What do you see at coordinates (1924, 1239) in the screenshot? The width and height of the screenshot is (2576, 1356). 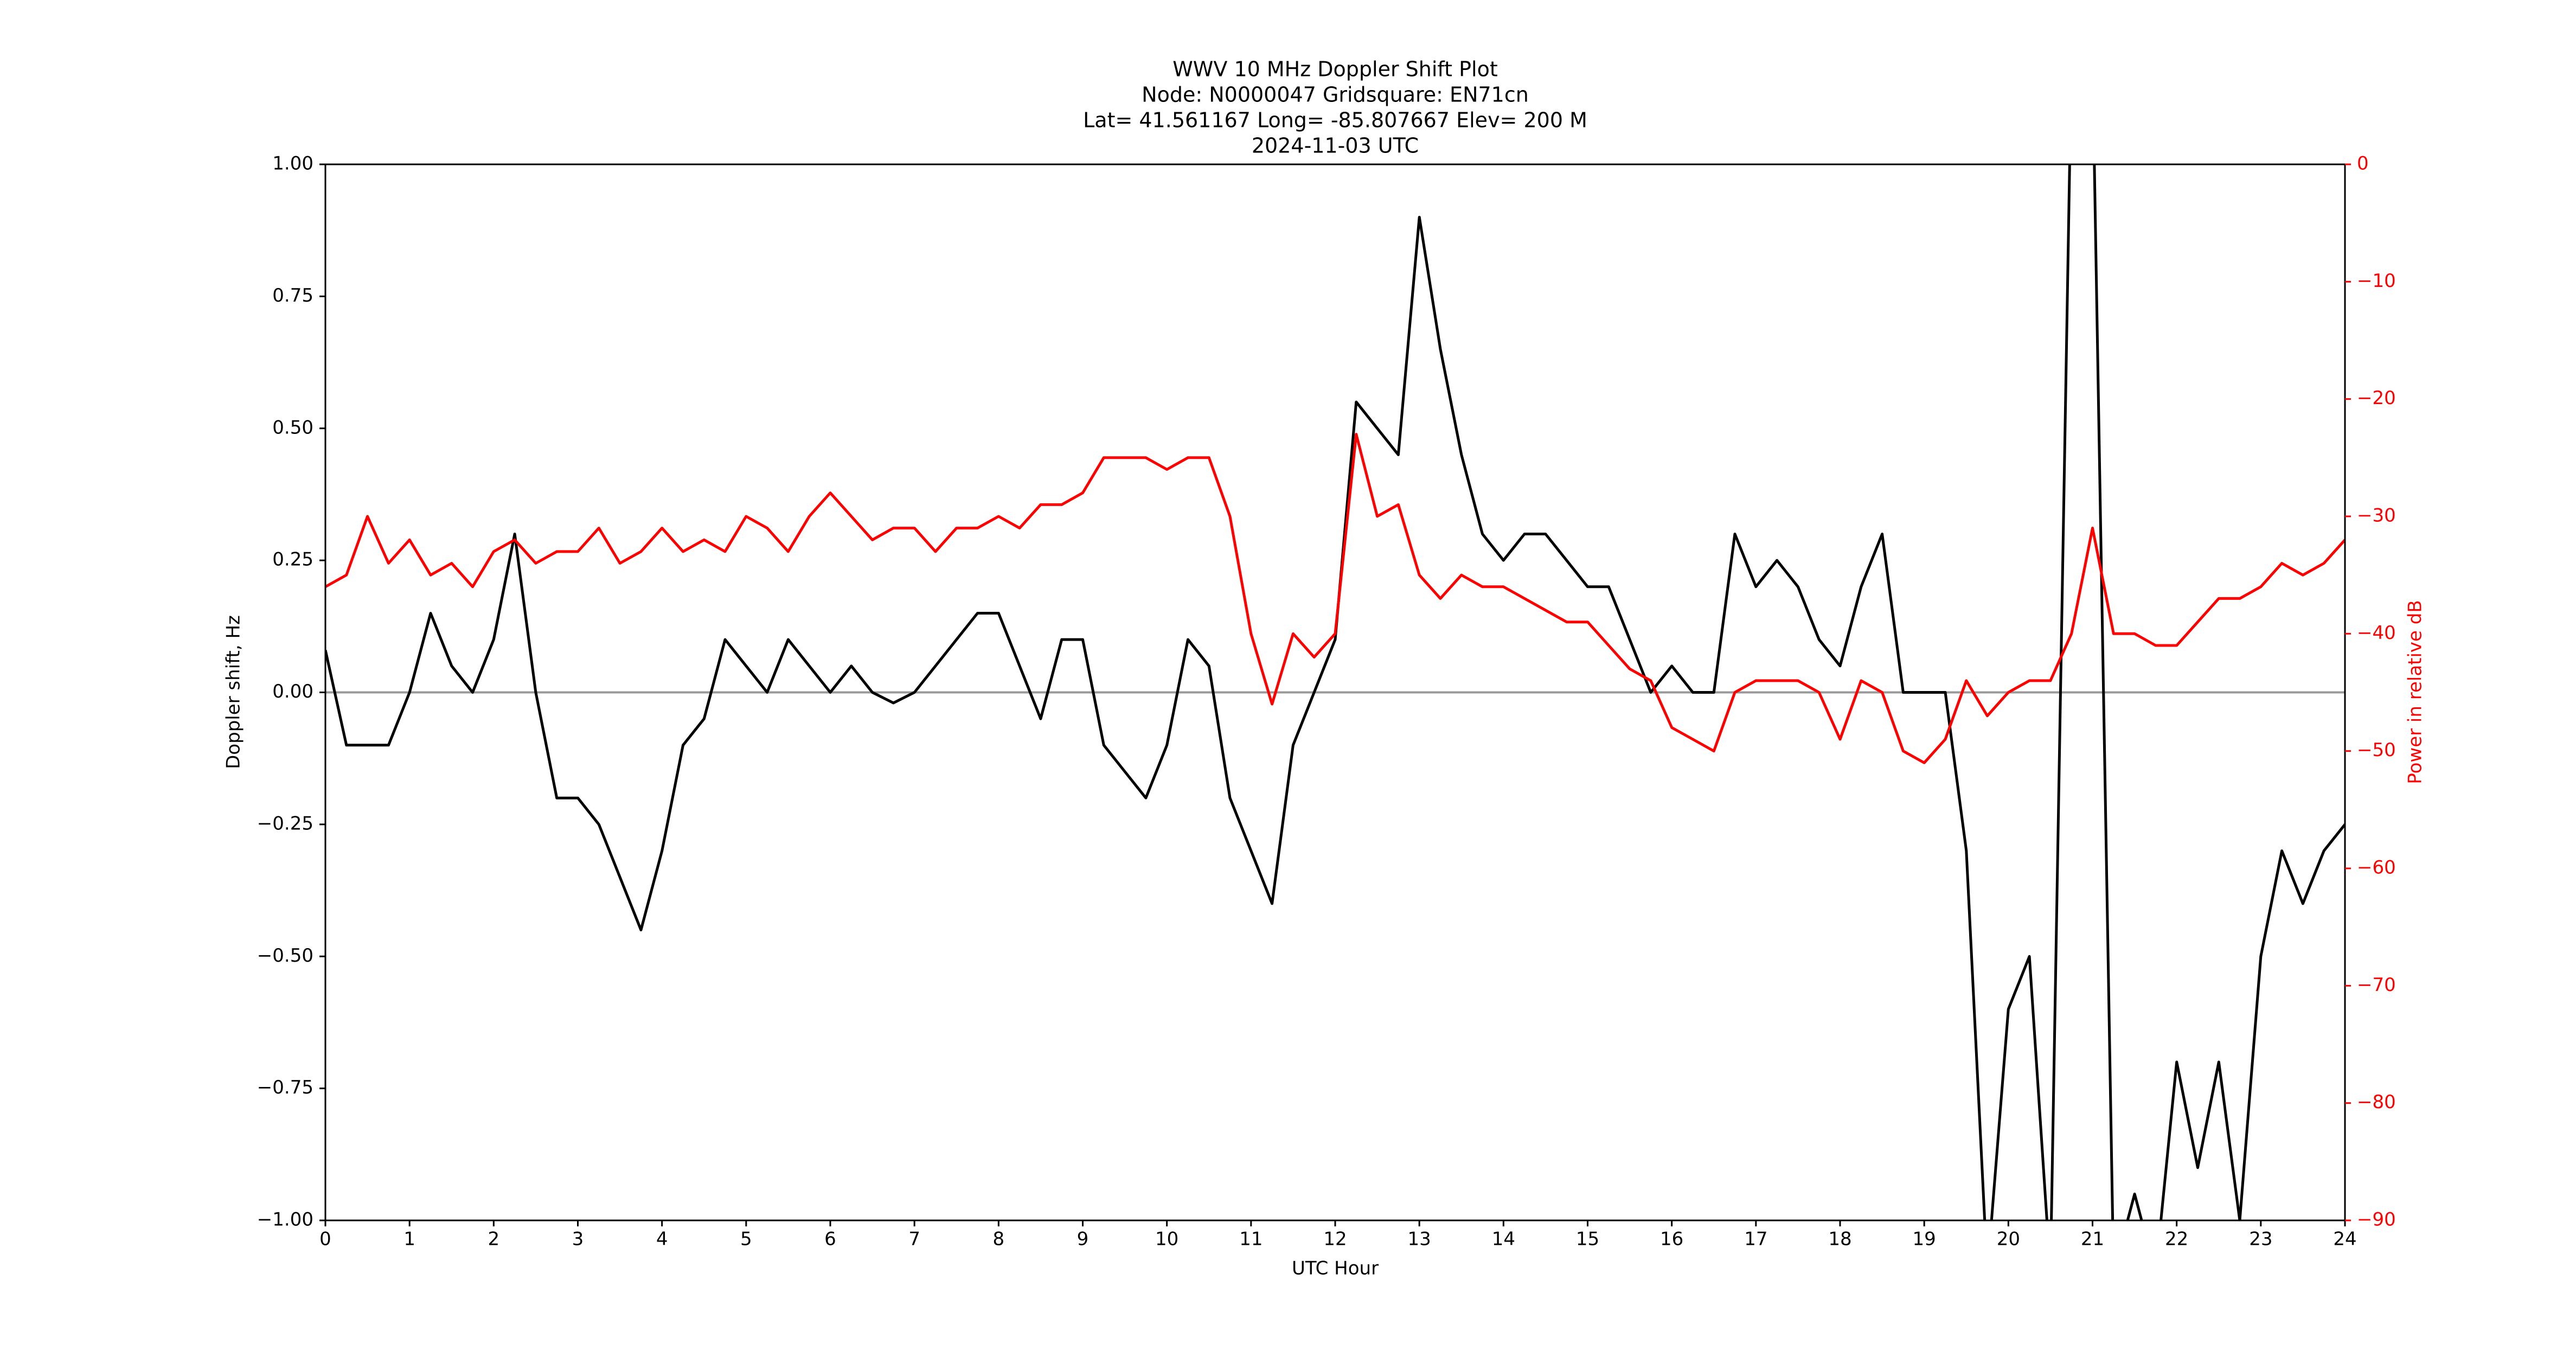 I see `x-tick-label: 19` at bounding box center [1924, 1239].